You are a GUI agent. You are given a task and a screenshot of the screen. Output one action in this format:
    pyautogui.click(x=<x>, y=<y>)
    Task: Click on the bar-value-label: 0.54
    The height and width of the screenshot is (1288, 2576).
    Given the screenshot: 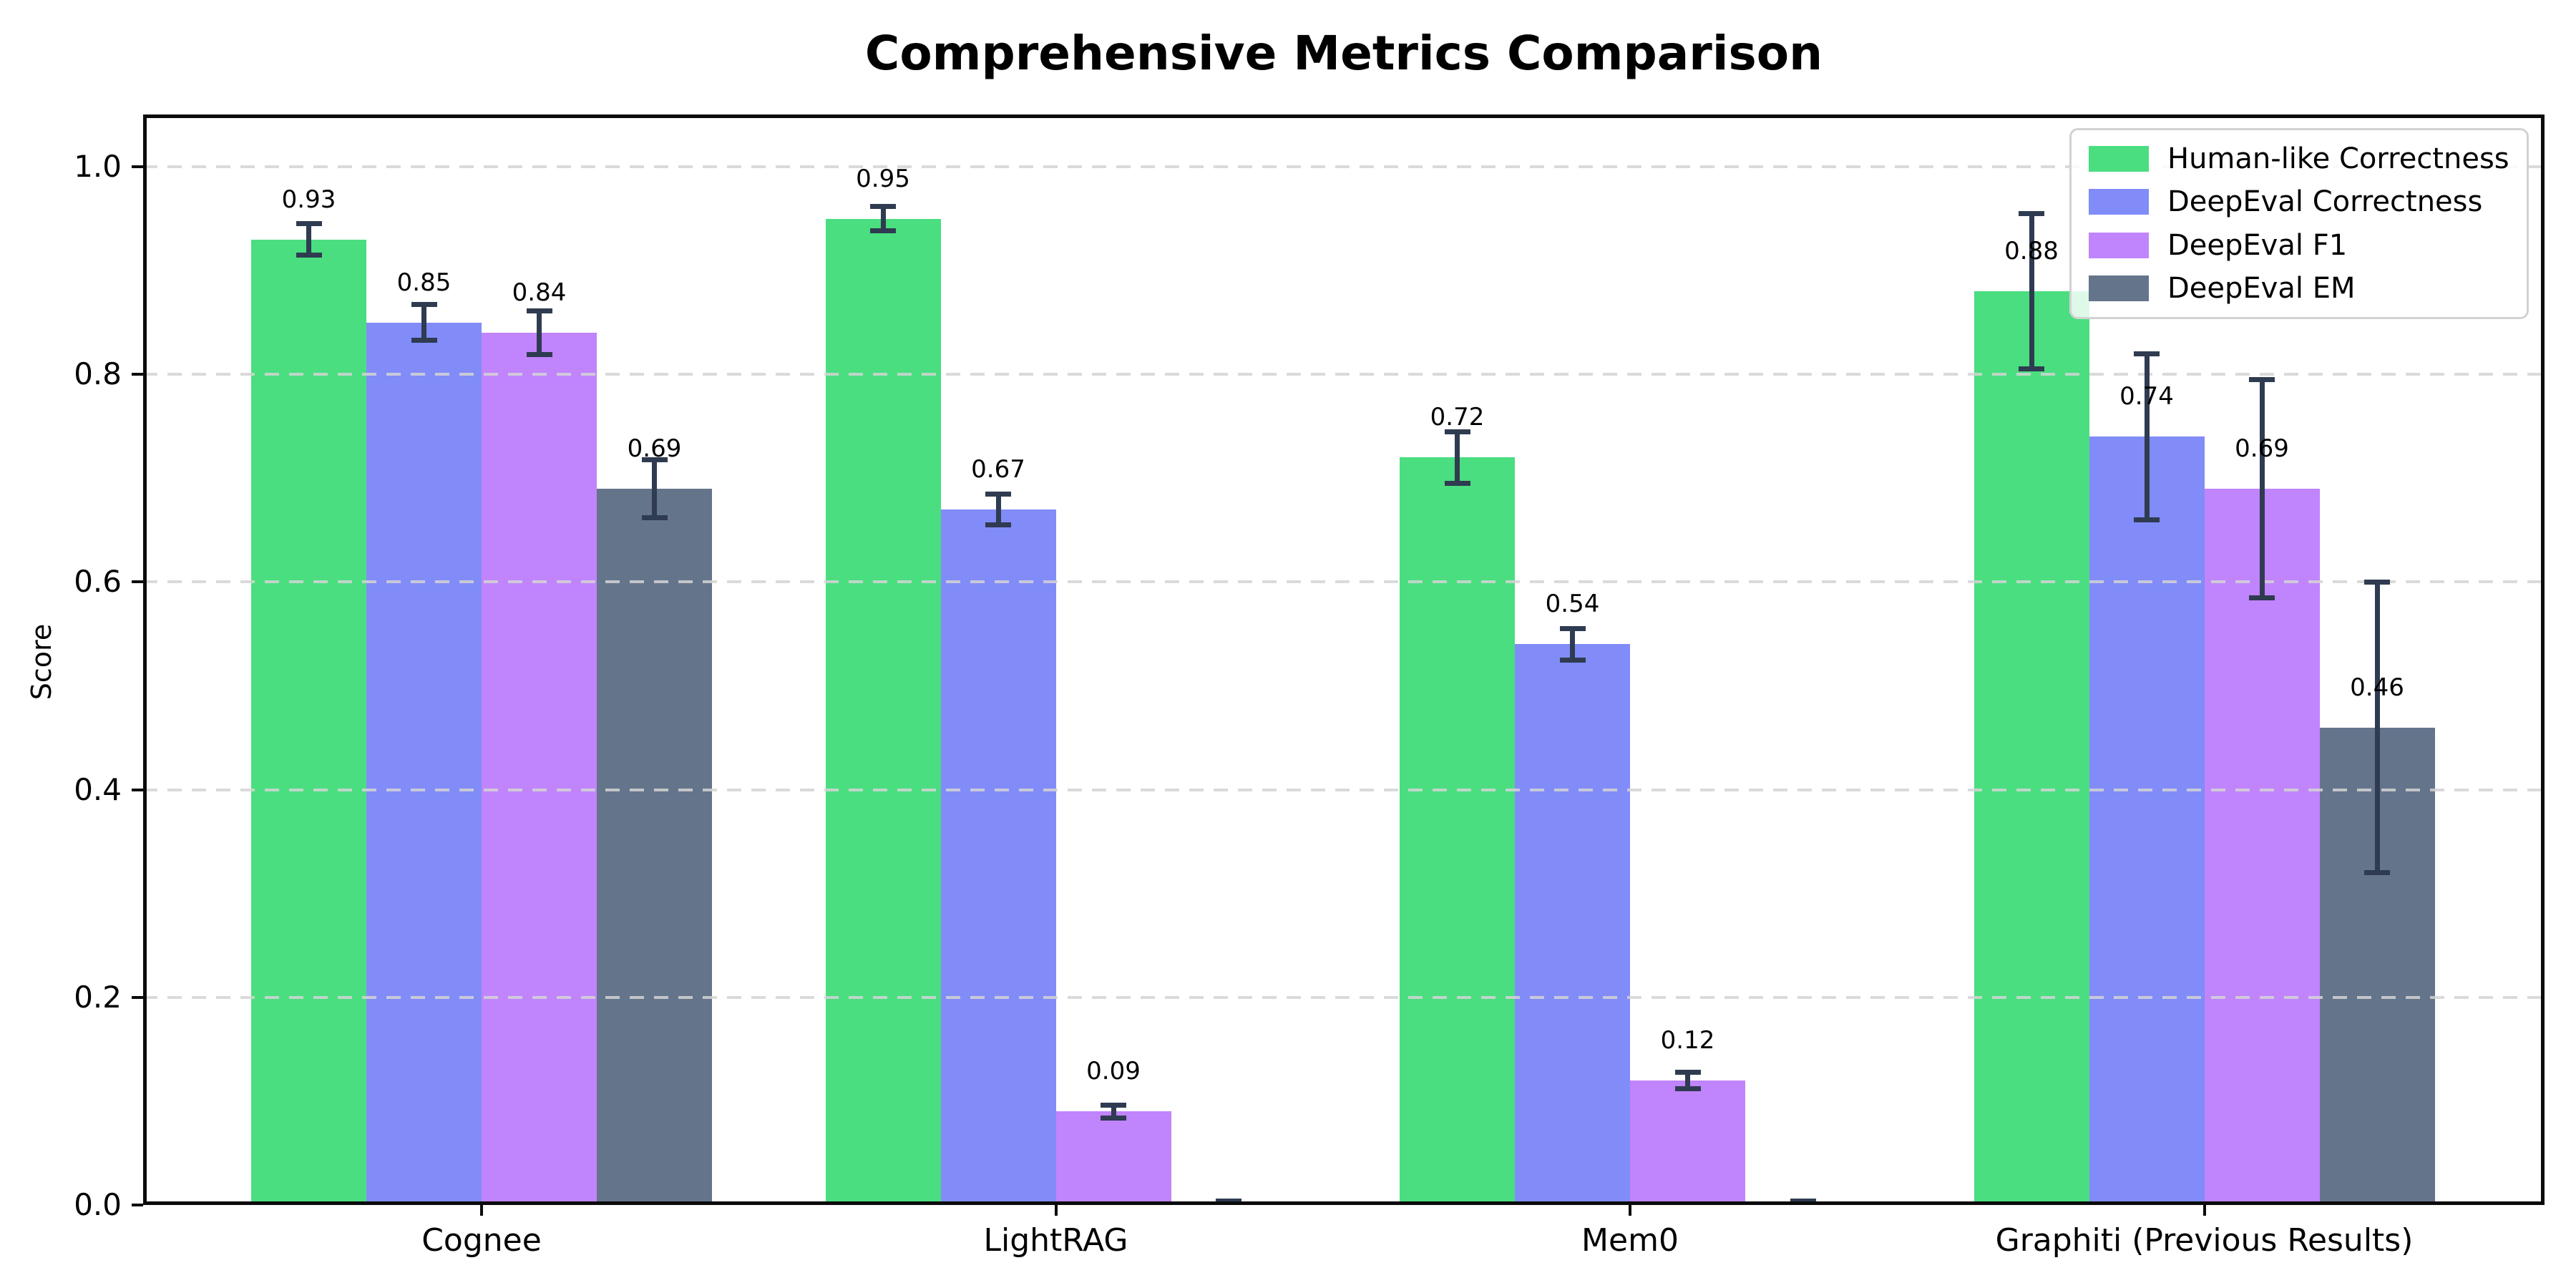 What is the action you would take?
    pyautogui.click(x=1572, y=604)
    